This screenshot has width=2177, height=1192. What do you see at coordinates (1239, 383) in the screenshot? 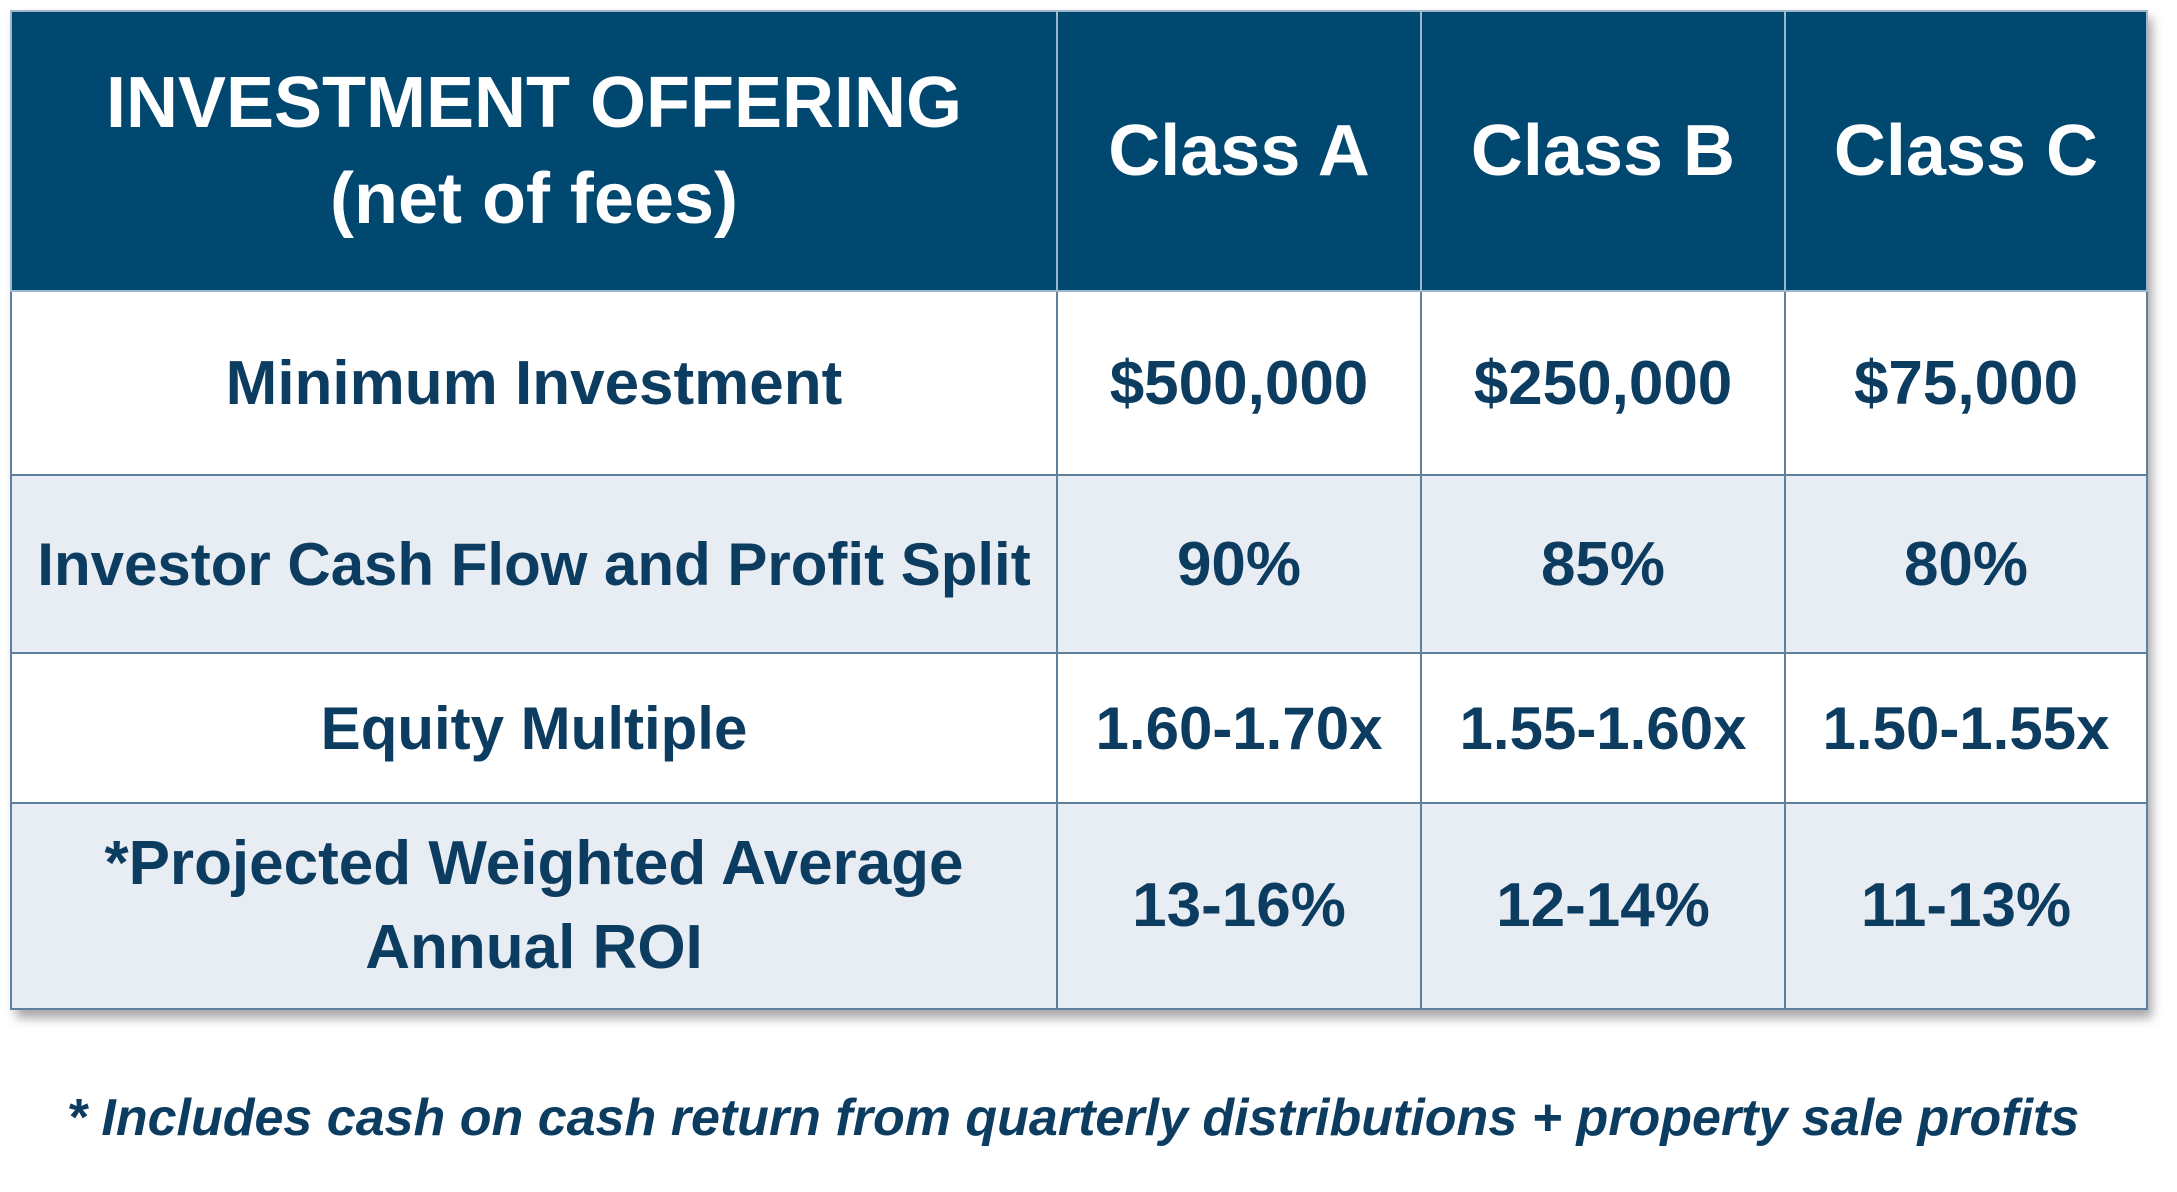
I see `table-cell: $500,000` at bounding box center [1239, 383].